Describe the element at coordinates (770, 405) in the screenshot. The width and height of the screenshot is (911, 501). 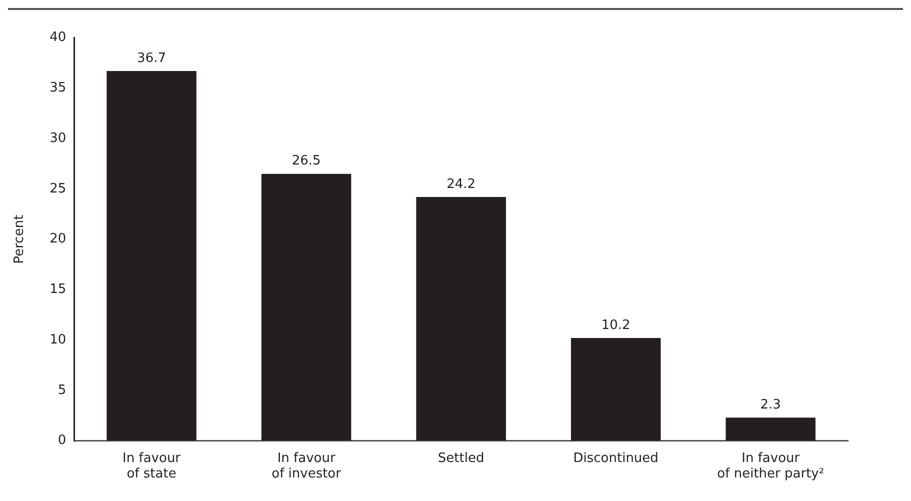
I see `data-label: 2.3` at that location.